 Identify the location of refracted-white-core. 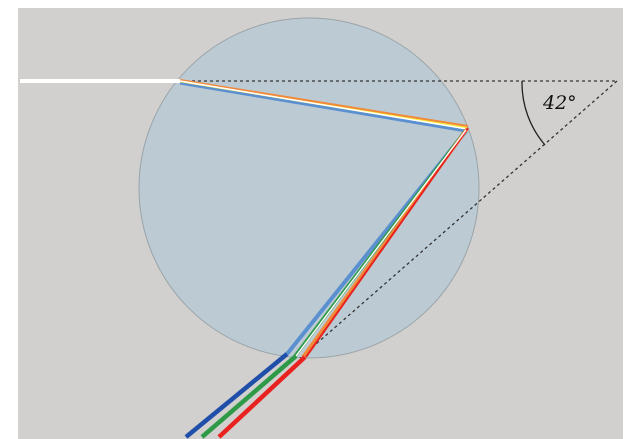
(323, 105).